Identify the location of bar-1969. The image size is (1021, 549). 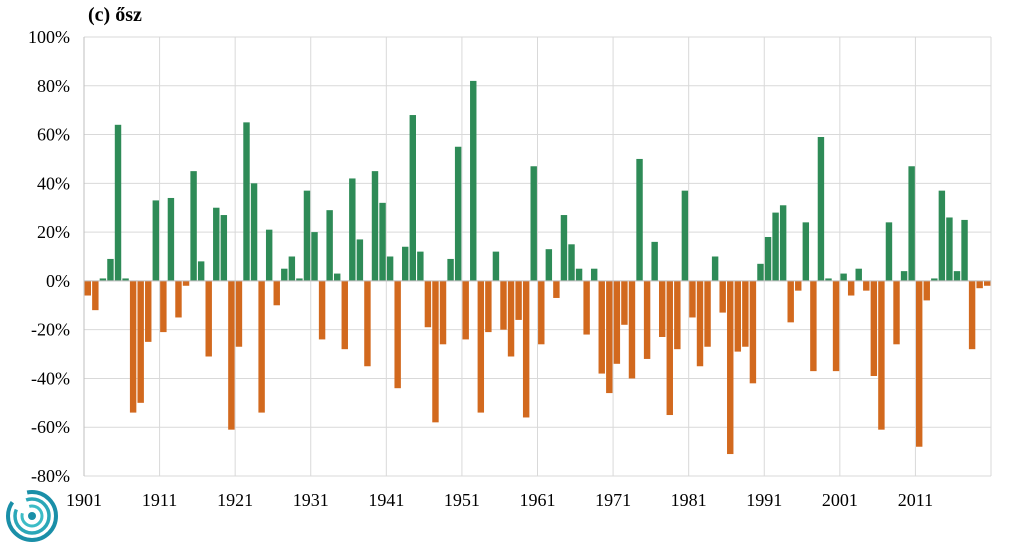
(601, 327).